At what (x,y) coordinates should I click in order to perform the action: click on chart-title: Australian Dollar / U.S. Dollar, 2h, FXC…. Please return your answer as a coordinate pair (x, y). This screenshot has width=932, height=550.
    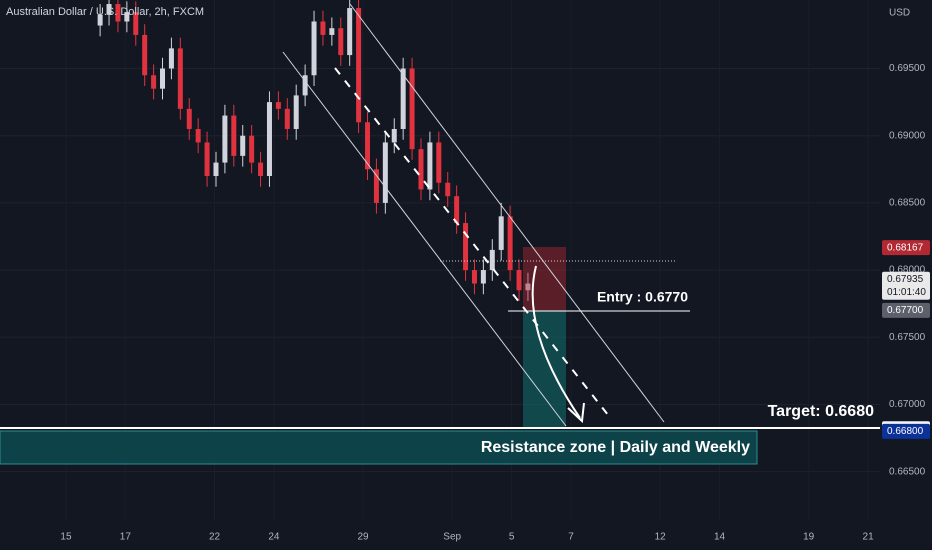
    Looking at the image, I should click on (105, 12).